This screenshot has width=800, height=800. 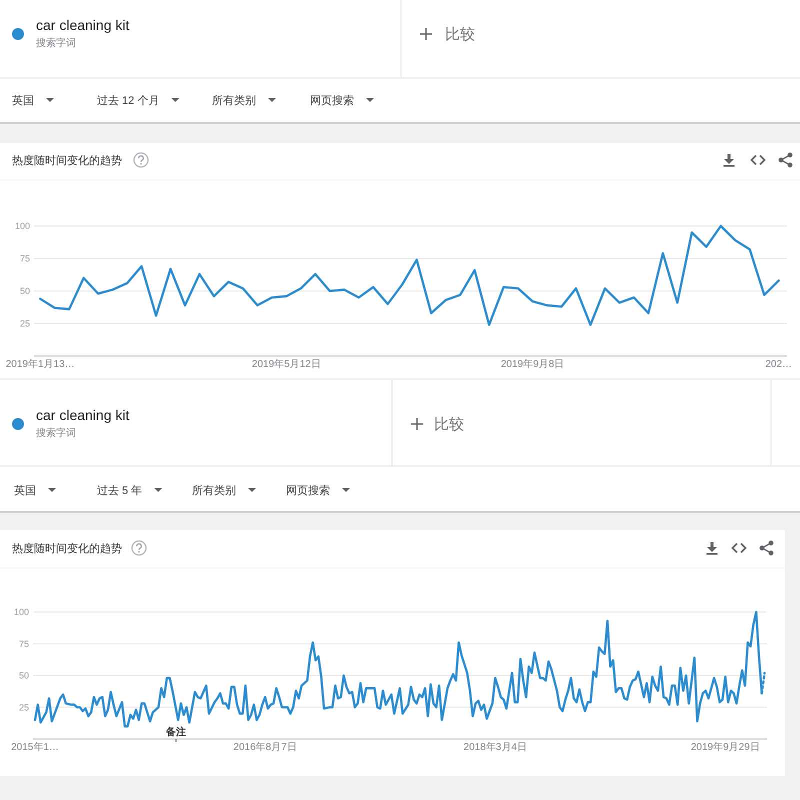 I want to click on x-tick-label: 2019年5月12日, so click(x=286, y=364).